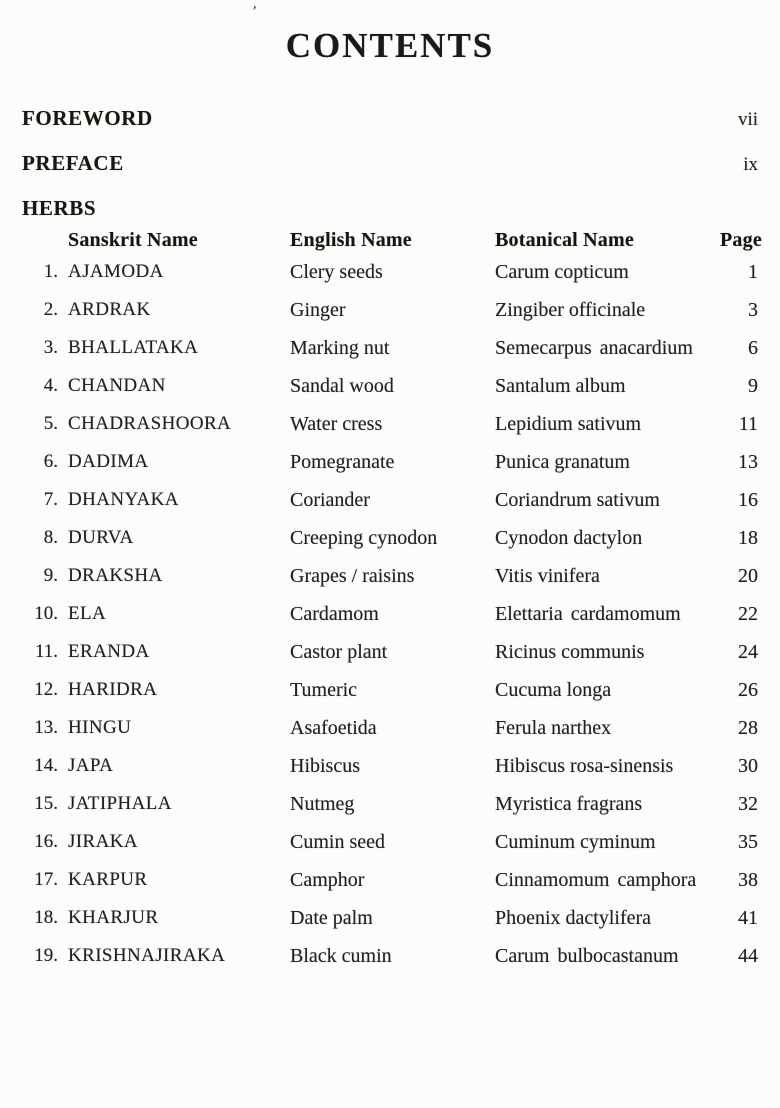 This screenshot has width=780, height=1108. I want to click on english-name: Coriander, so click(330, 500).